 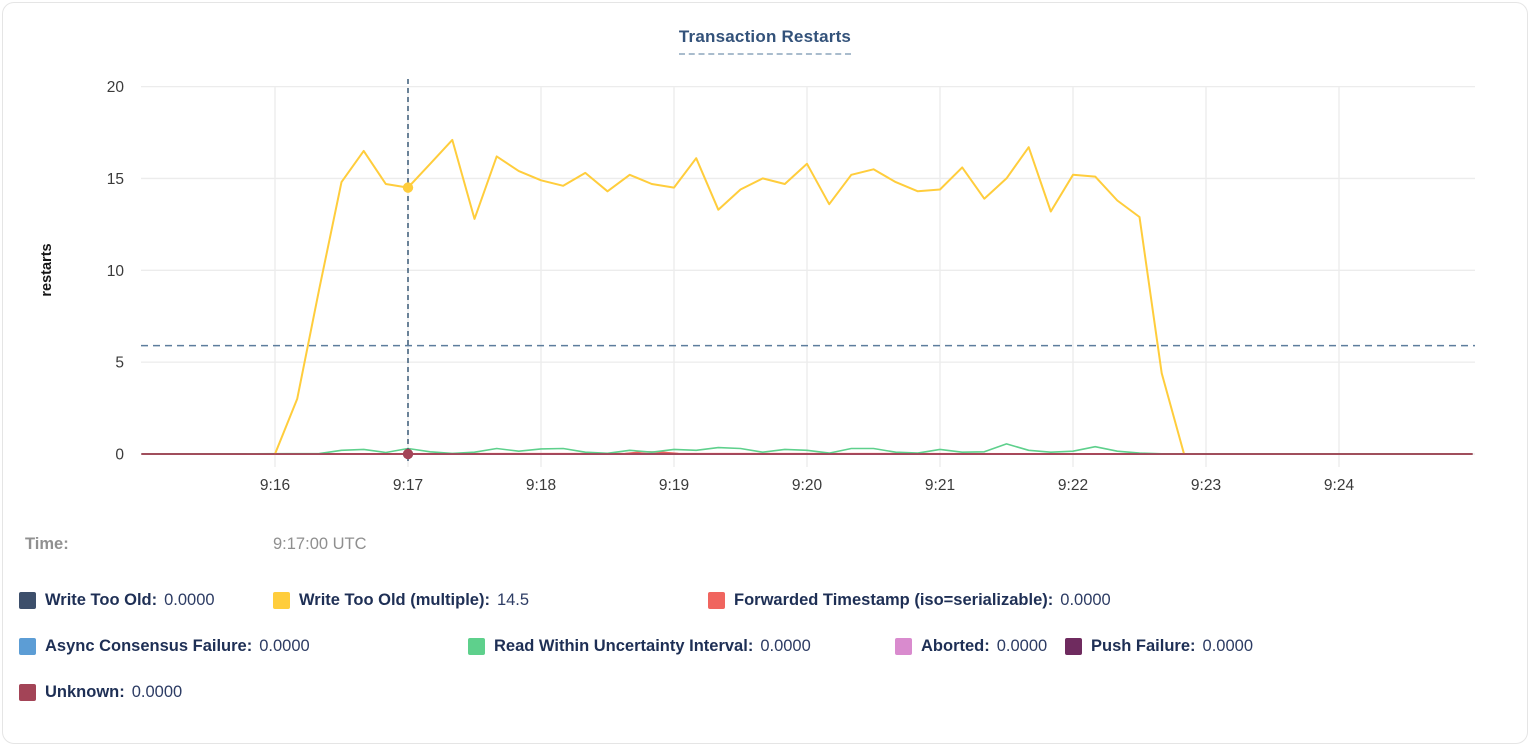 What do you see at coordinates (674, 485) in the screenshot?
I see `x-tick-label: 9:19` at bounding box center [674, 485].